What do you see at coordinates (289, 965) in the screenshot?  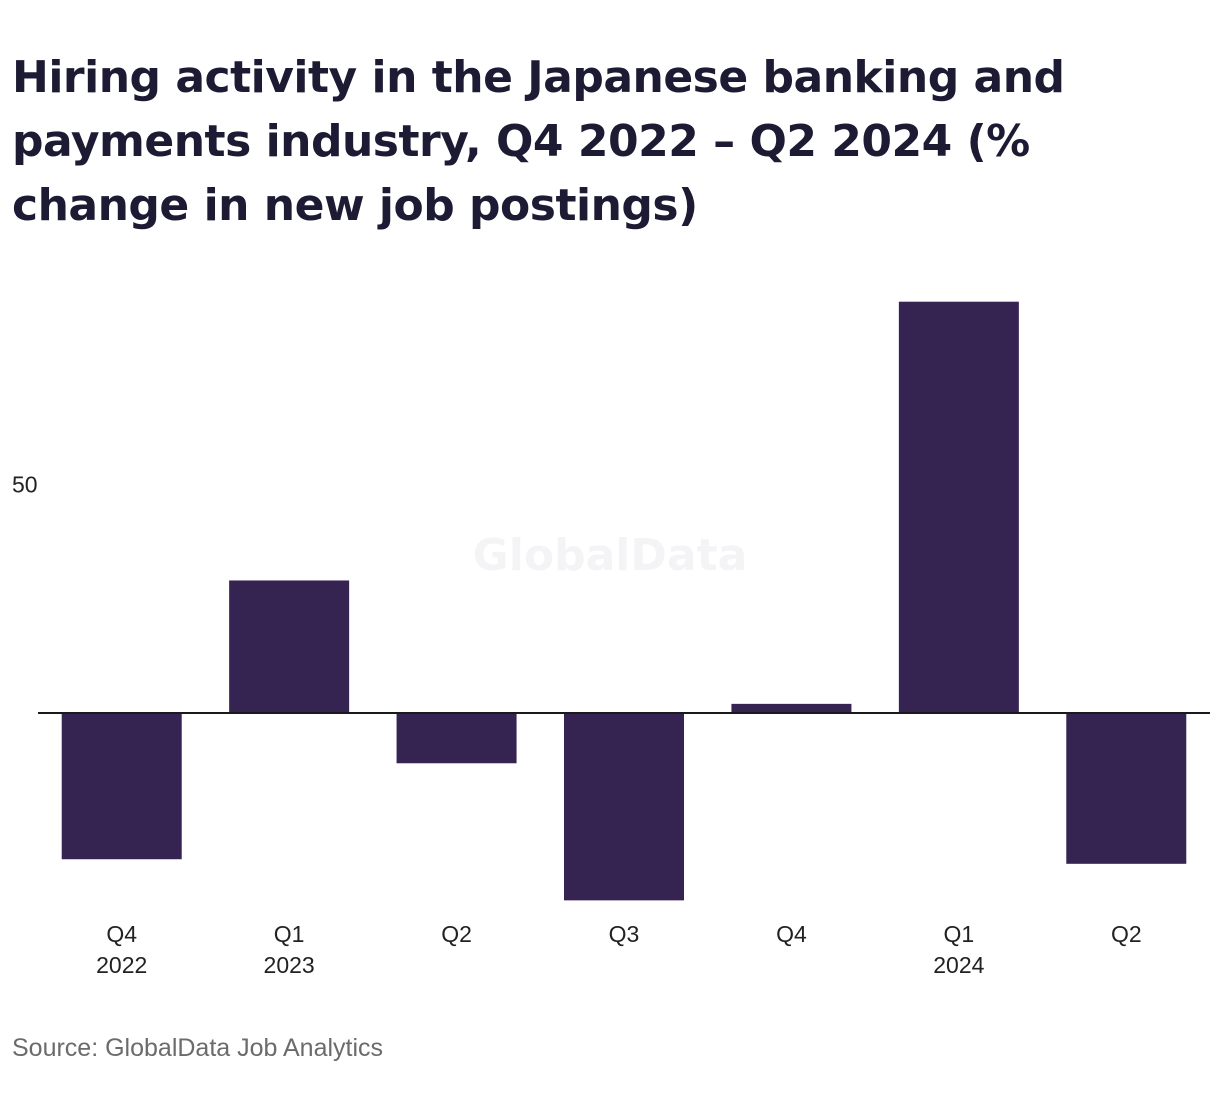 I see `x-tick-label: 2023` at bounding box center [289, 965].